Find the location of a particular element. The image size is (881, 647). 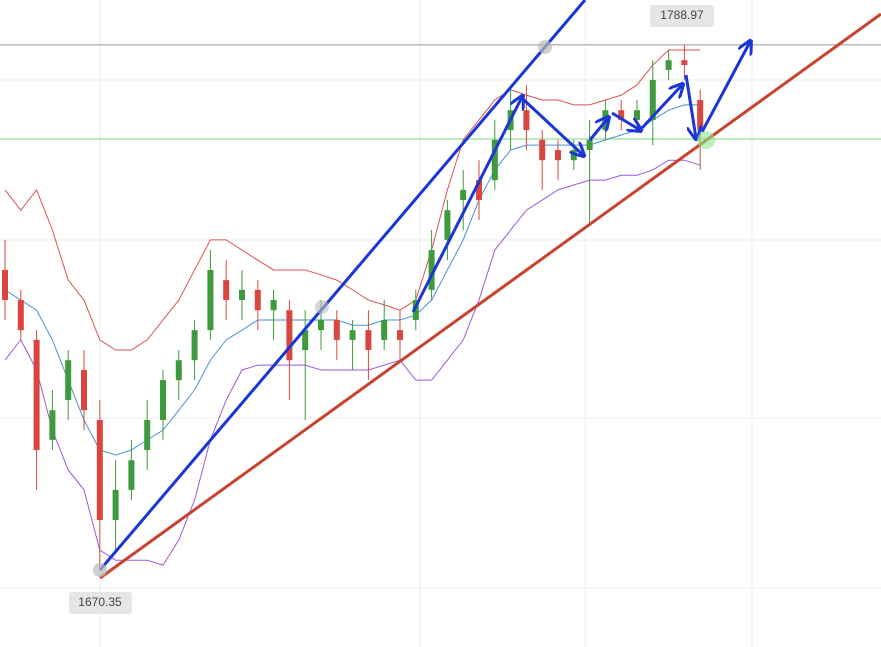

low-label: 1670.35 is located at coordinates (100, 602).